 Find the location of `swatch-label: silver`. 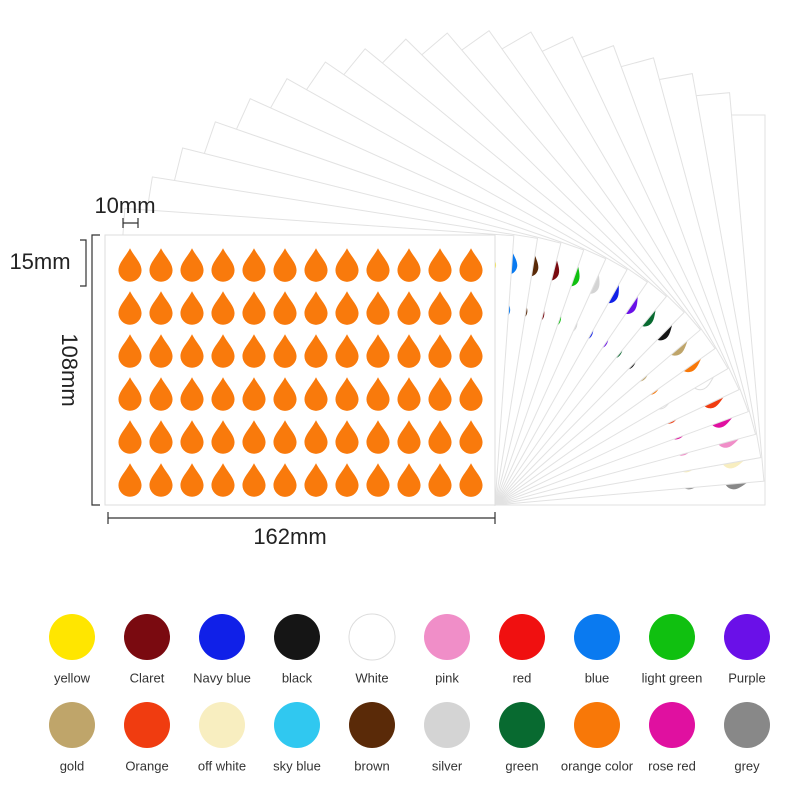

swatch-label: silver is located at coordinates (447, 765).